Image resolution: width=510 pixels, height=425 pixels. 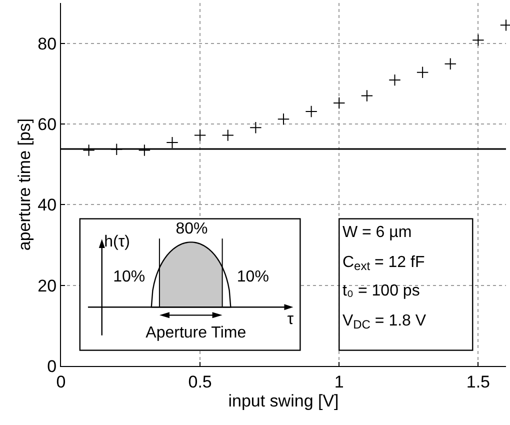 I want to click on y-axis-title: aperture time [ps], so click(x=24, y=184).